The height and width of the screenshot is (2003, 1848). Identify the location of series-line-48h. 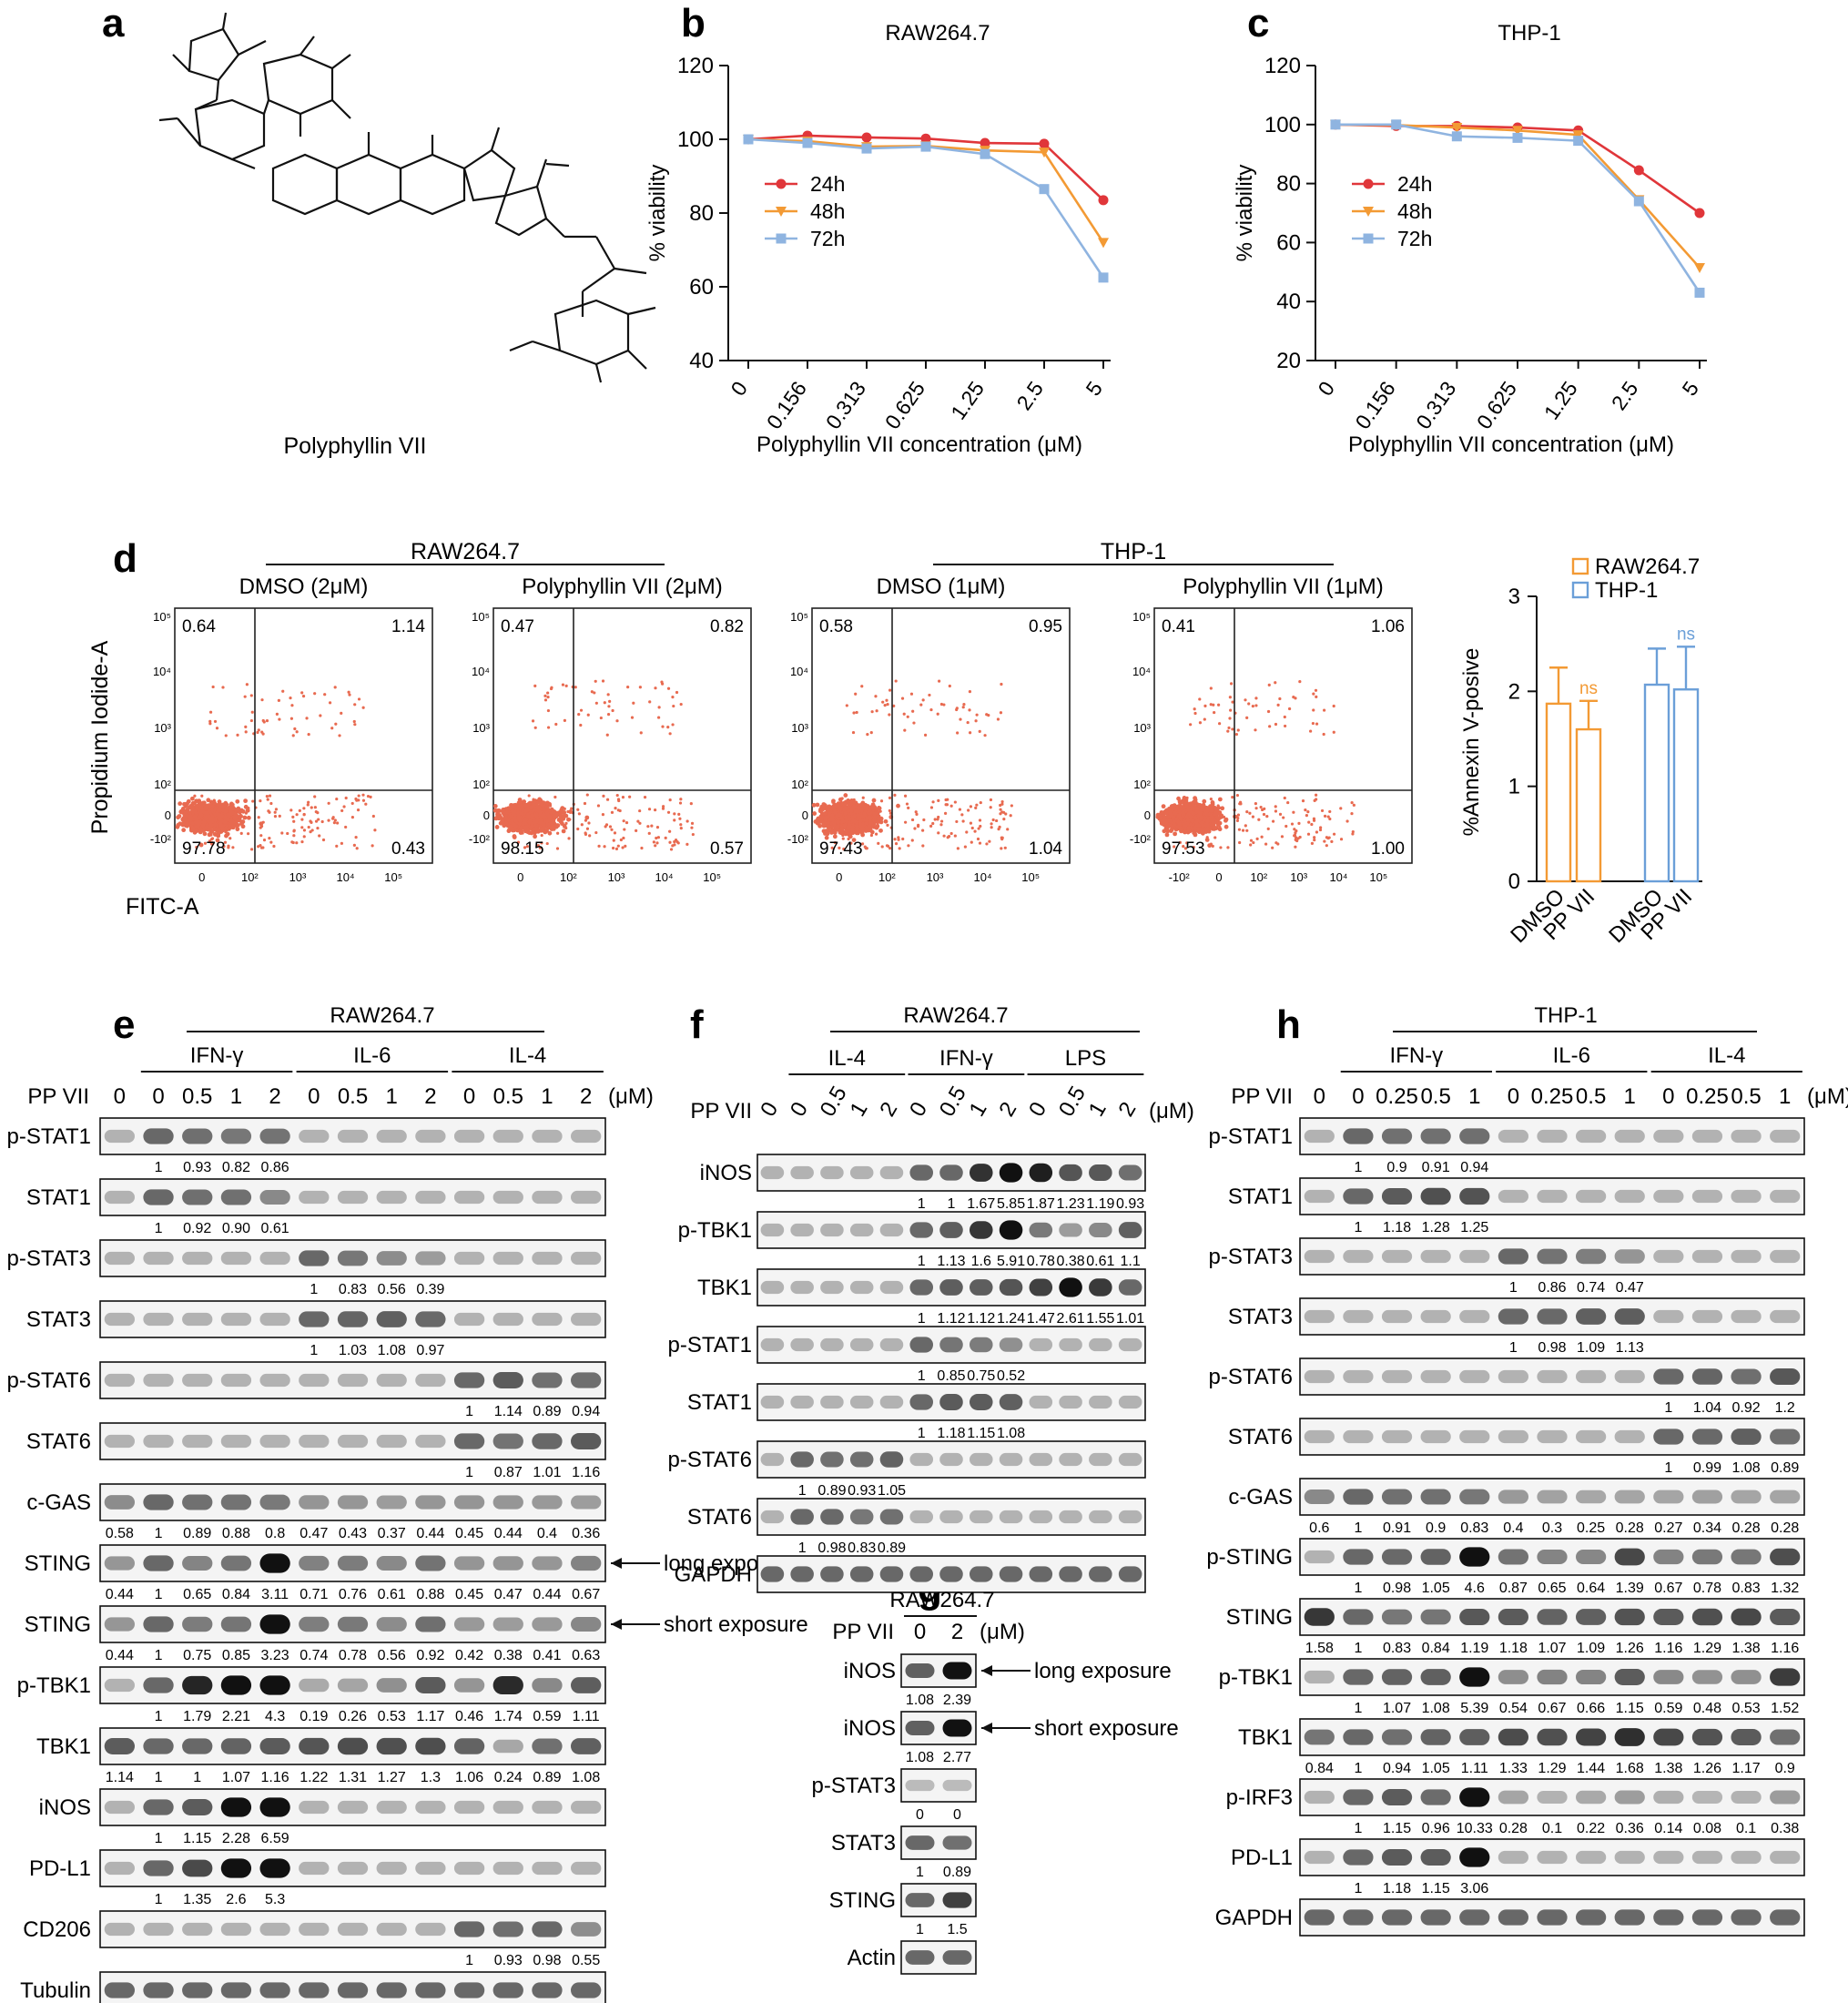
(926, 190).